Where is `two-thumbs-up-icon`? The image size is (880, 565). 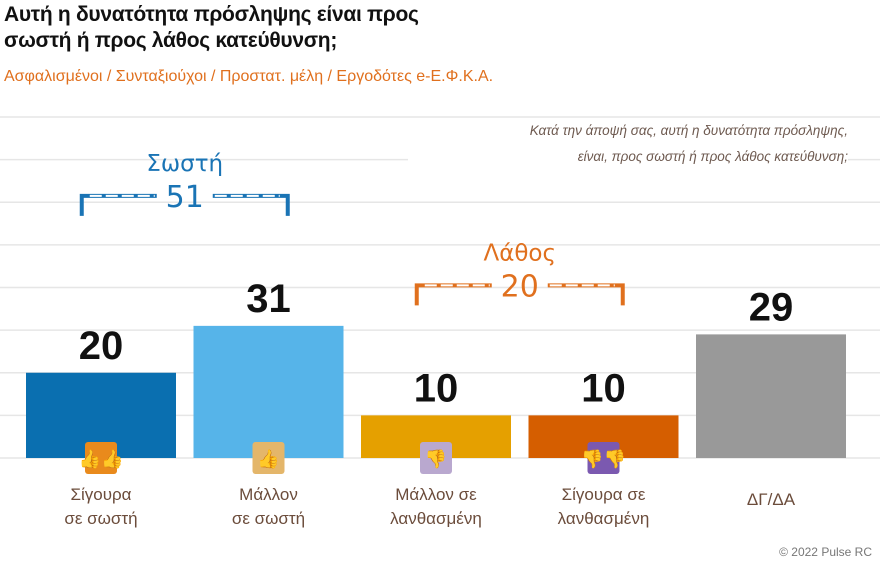
two-thumbs-up-icon is located at coordinates (101, 458).